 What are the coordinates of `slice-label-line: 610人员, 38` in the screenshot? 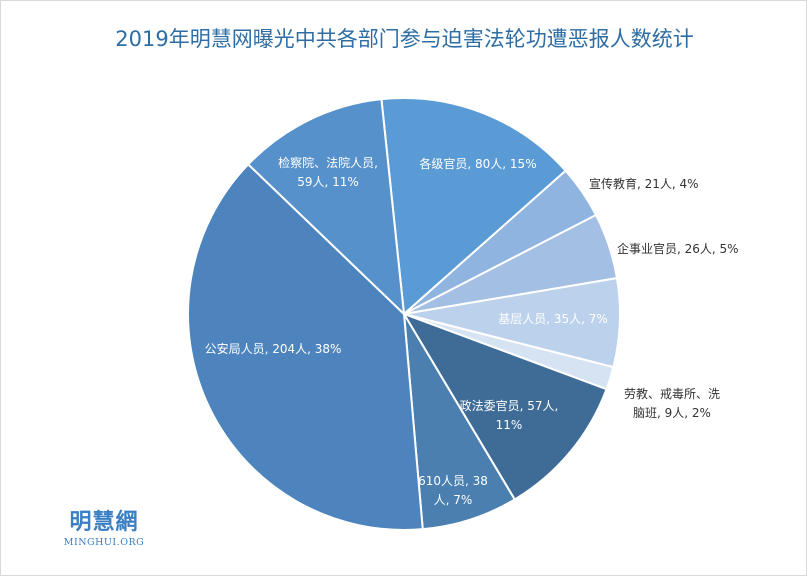 It's located at (453, 481).